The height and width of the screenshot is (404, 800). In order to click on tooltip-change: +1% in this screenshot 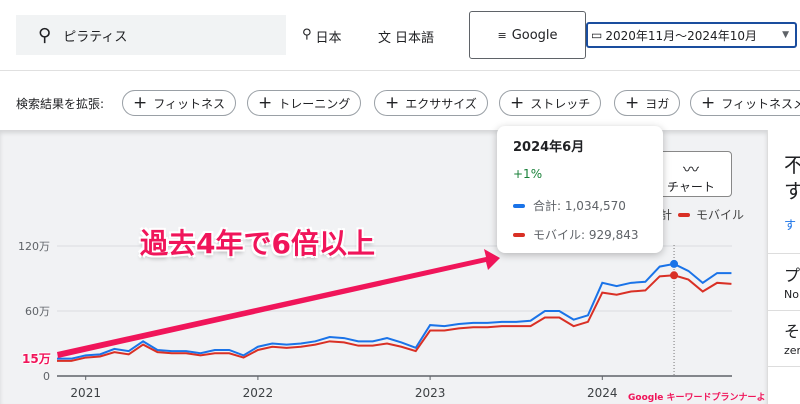, I will do `click(528, 174)`.